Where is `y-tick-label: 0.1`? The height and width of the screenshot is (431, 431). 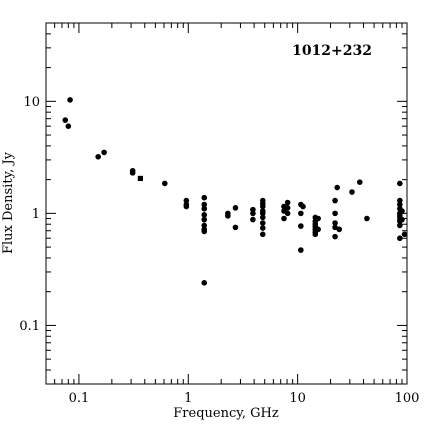
y-tick-label: 0.1 is located at coordinates (29, 326).